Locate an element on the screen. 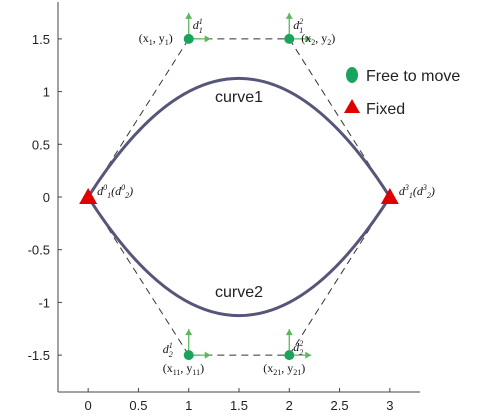 This screenshot has height=416, width=494. x-tick-label: 0.5 is located at coordinates (138, 405).